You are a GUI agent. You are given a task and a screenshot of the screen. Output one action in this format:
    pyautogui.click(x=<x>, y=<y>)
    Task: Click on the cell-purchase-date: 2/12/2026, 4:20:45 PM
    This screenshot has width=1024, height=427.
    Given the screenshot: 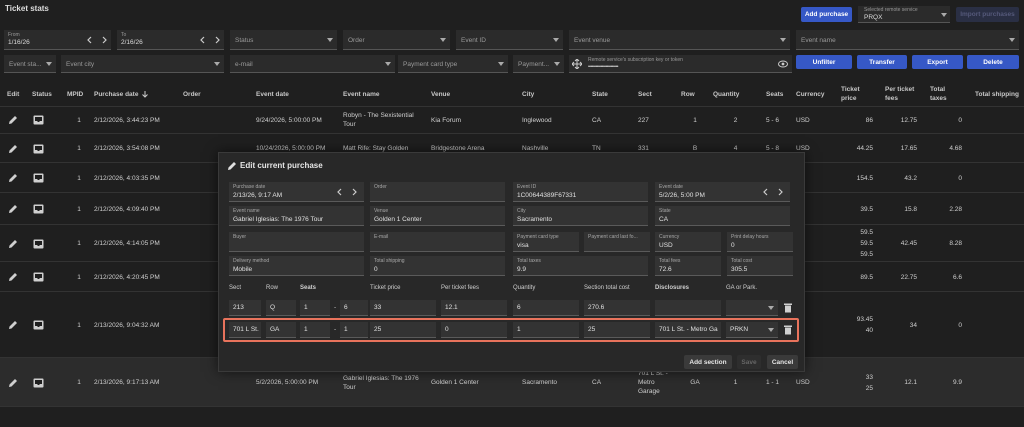 What is the action you would take?
    pyautogui.click(x=136, y=277)
    